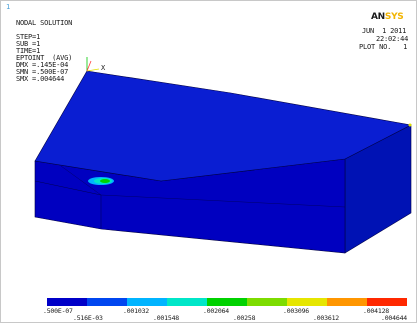 This screenshot has width=417, height=323. I want to click on legend-label-top: .001032, so click(136, 311).